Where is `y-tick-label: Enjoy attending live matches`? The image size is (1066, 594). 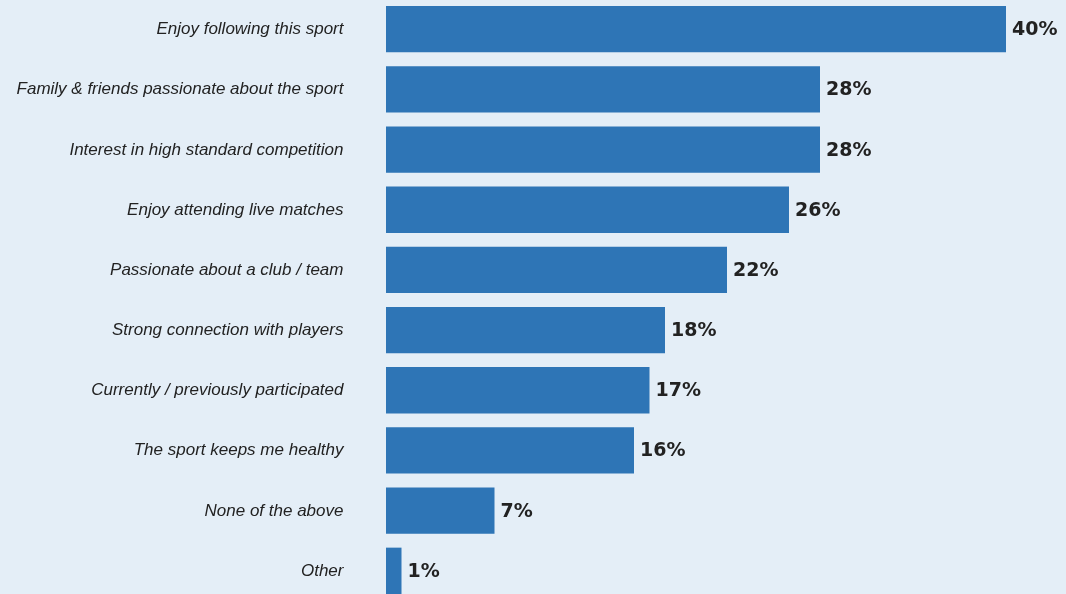
y-tick-label: Enjoy attending live matches is located at coordinates (235, 209).